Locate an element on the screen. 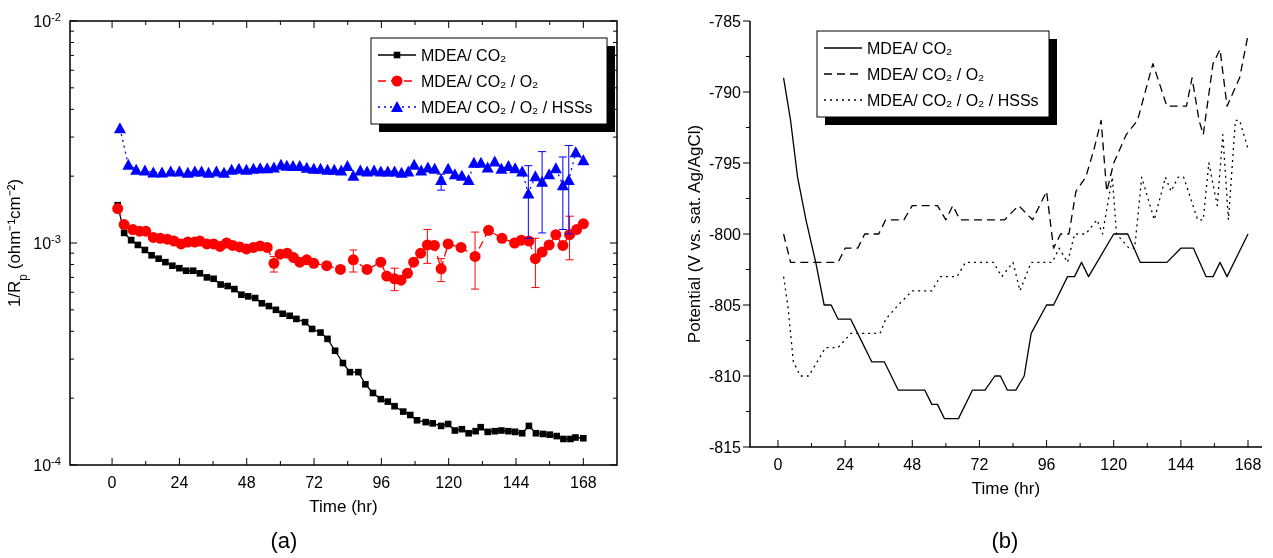 The width and height of the screenshot is (1273, 558). y-tick-label: 10$^{-3}$ is located at coordinates (47, 242).